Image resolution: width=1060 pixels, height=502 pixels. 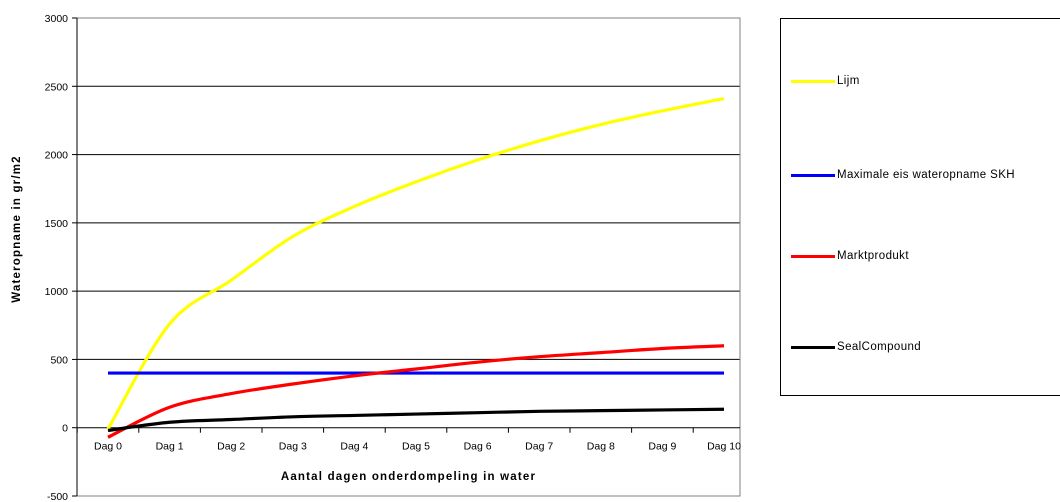 What do you see at coordinates (57, 496) in the screenshot?
I see `ytick-label--500: -500` at bounding box center [57, 496].